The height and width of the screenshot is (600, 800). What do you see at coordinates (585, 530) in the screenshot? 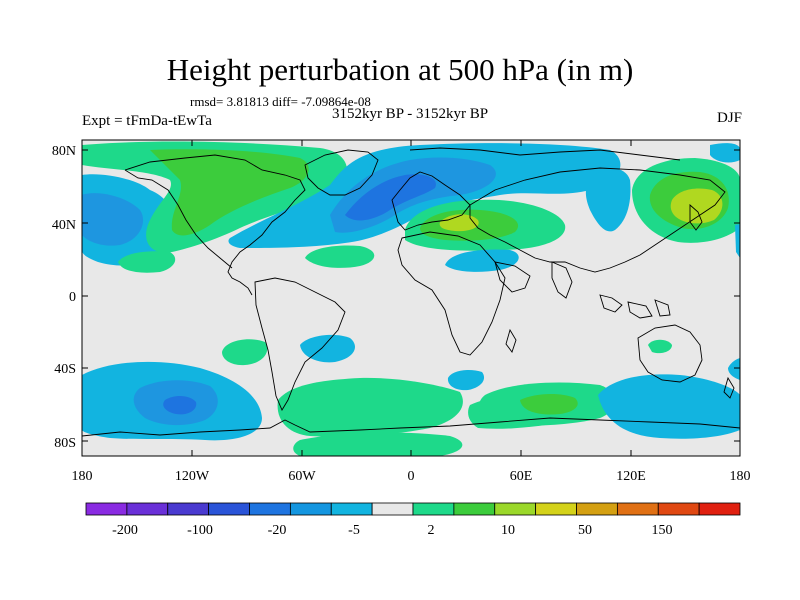
I see `colorbar-label: 50` at bounding box center [585, 530].